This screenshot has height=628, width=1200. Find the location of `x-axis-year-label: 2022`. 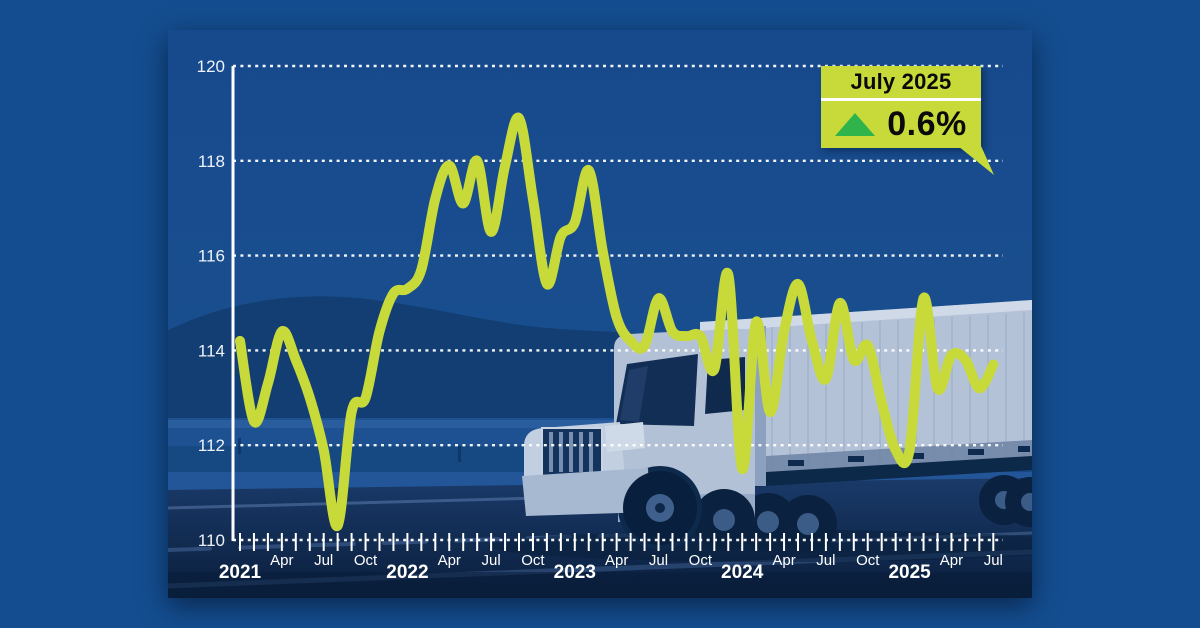

x-axis-year-label: 2022 is located at coordinates (407, 572).